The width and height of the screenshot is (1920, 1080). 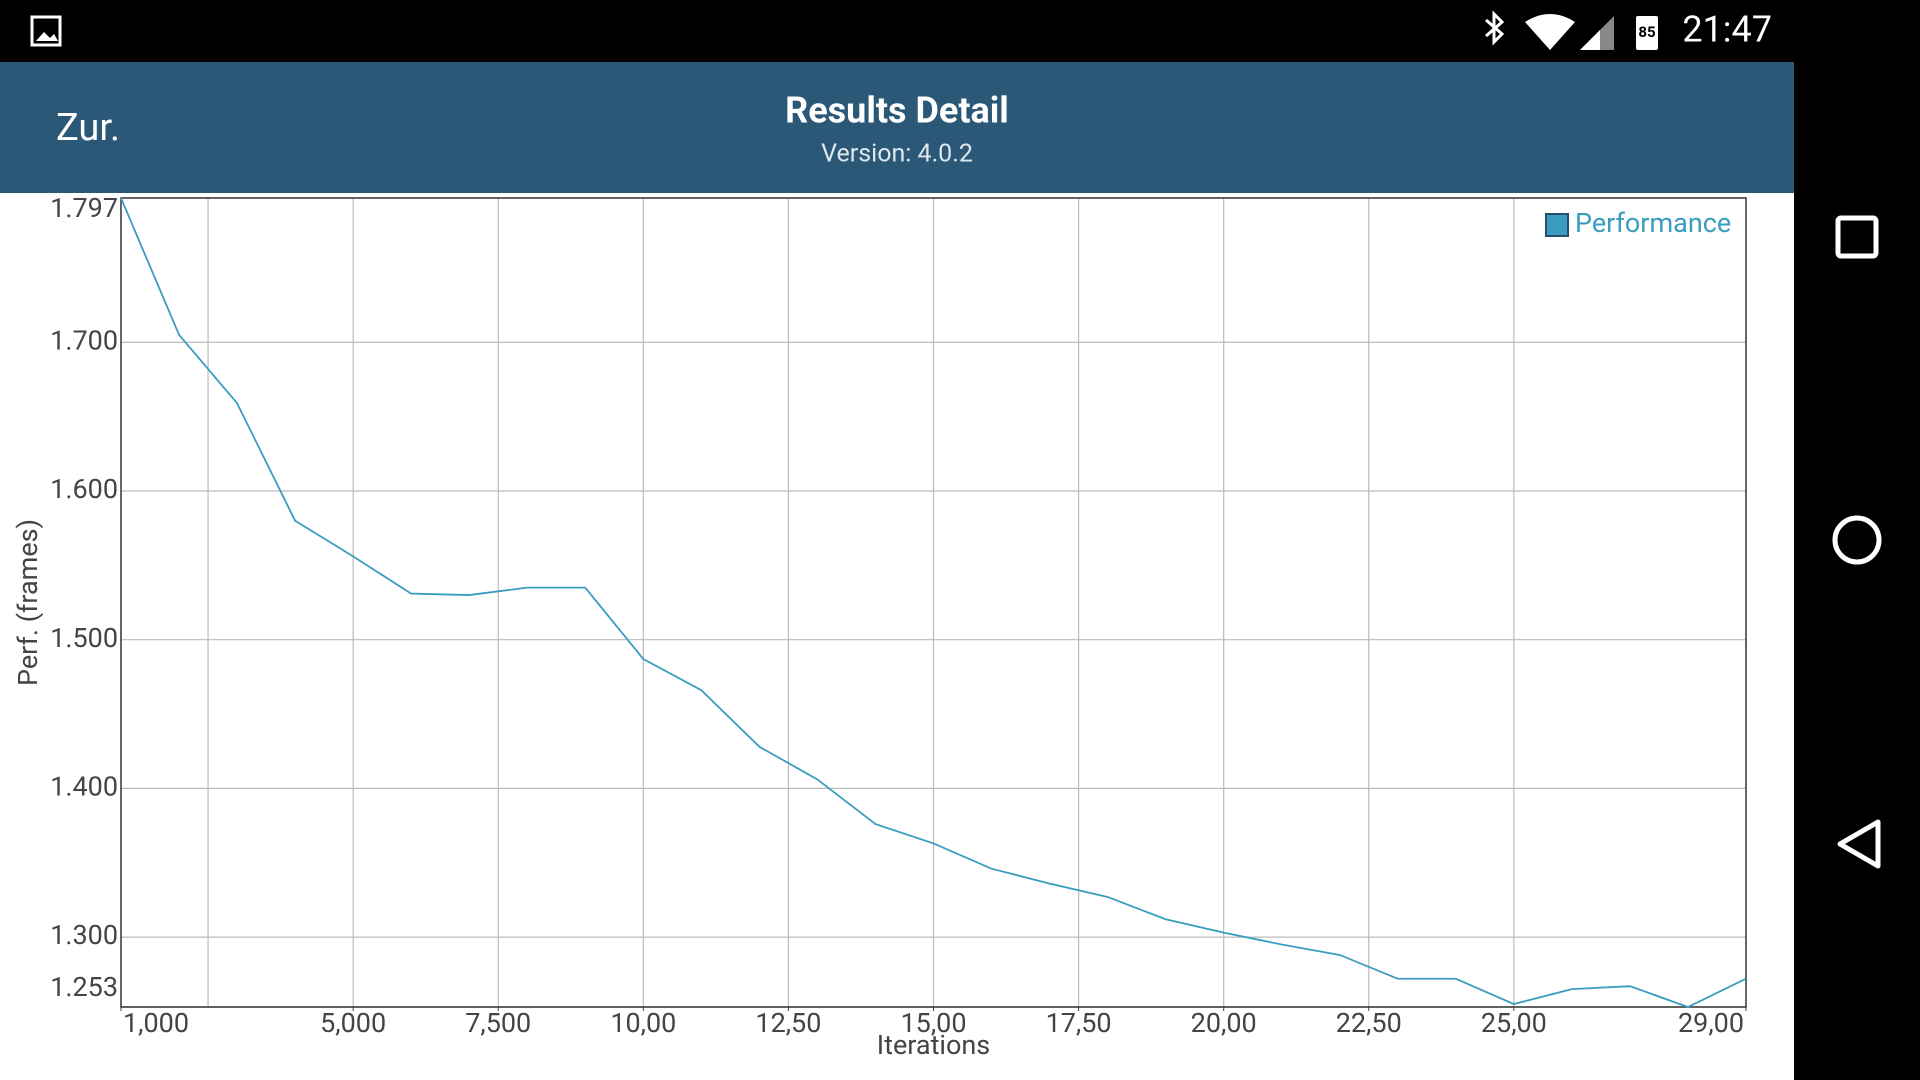 What do you see at coordinates (1495, 28) in the screenshot?
I see `bluetooth-icon` at bounding box center [1495, 28].